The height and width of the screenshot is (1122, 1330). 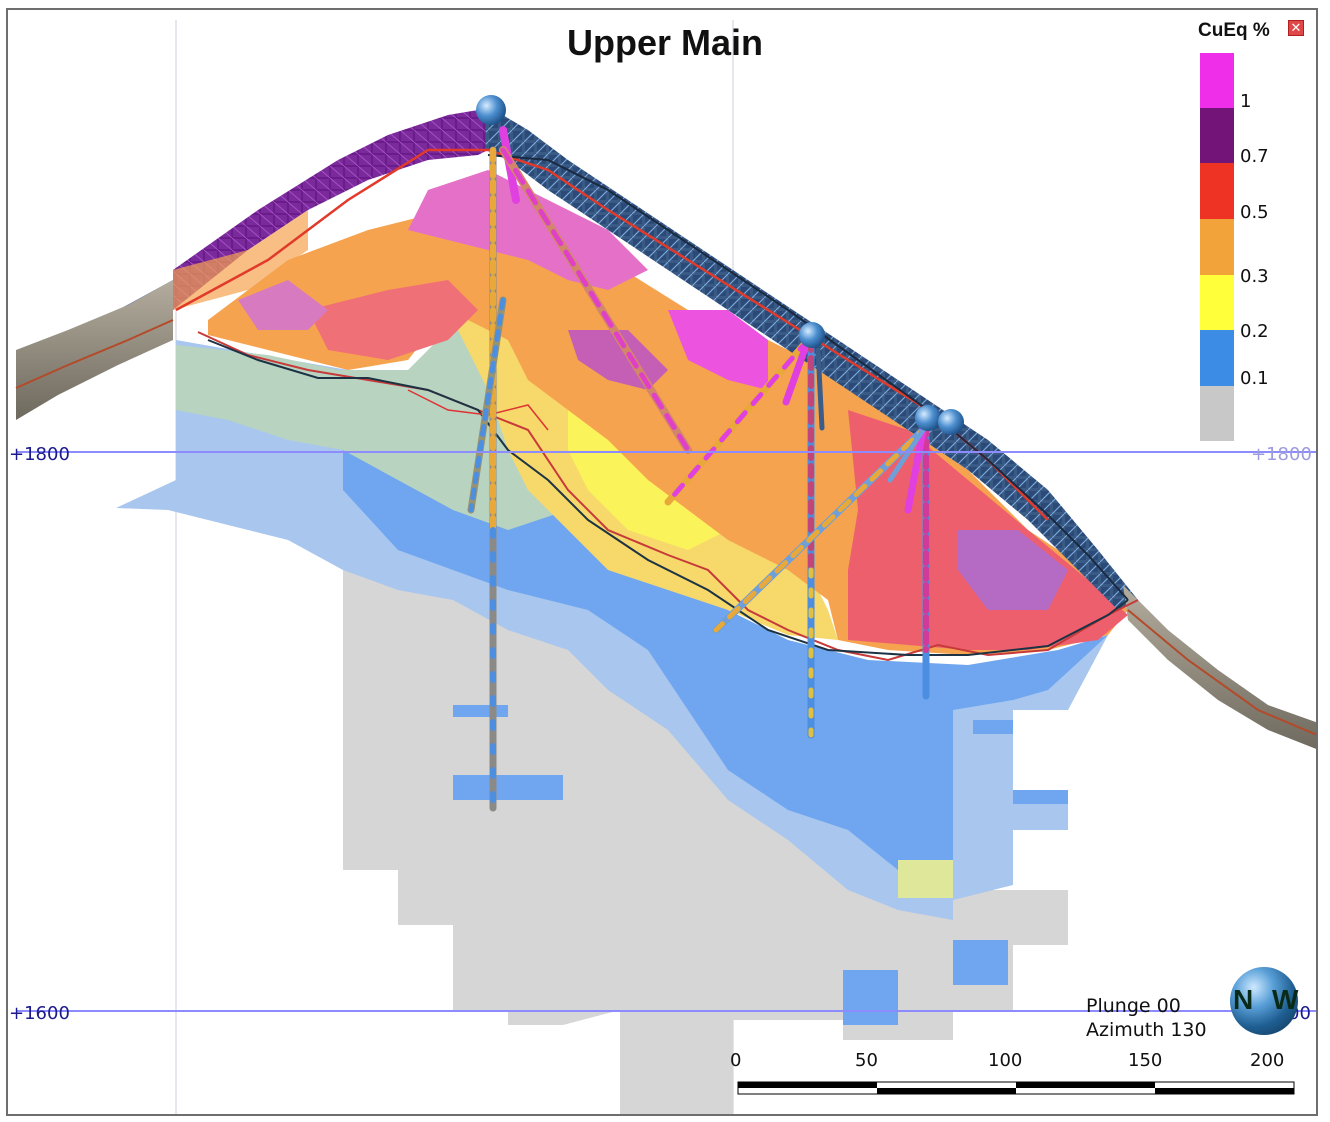 What do you see at coordinates (1254, 331) in the screenshot?
I see `legend-label: 0.2` at bounding box center [1254, 331].